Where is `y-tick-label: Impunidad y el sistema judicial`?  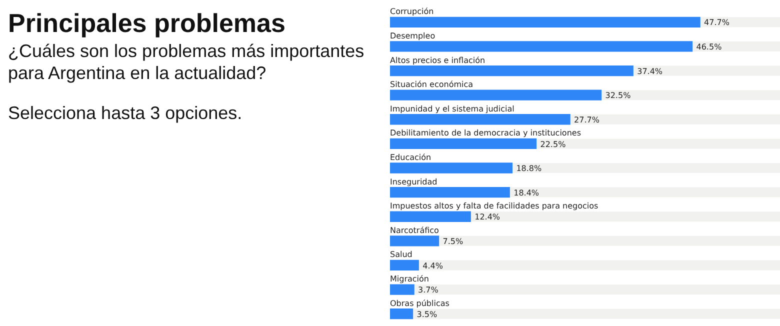 y-tick-label: Impunidad y el sistema judicial is located at coordinates (452, 109).